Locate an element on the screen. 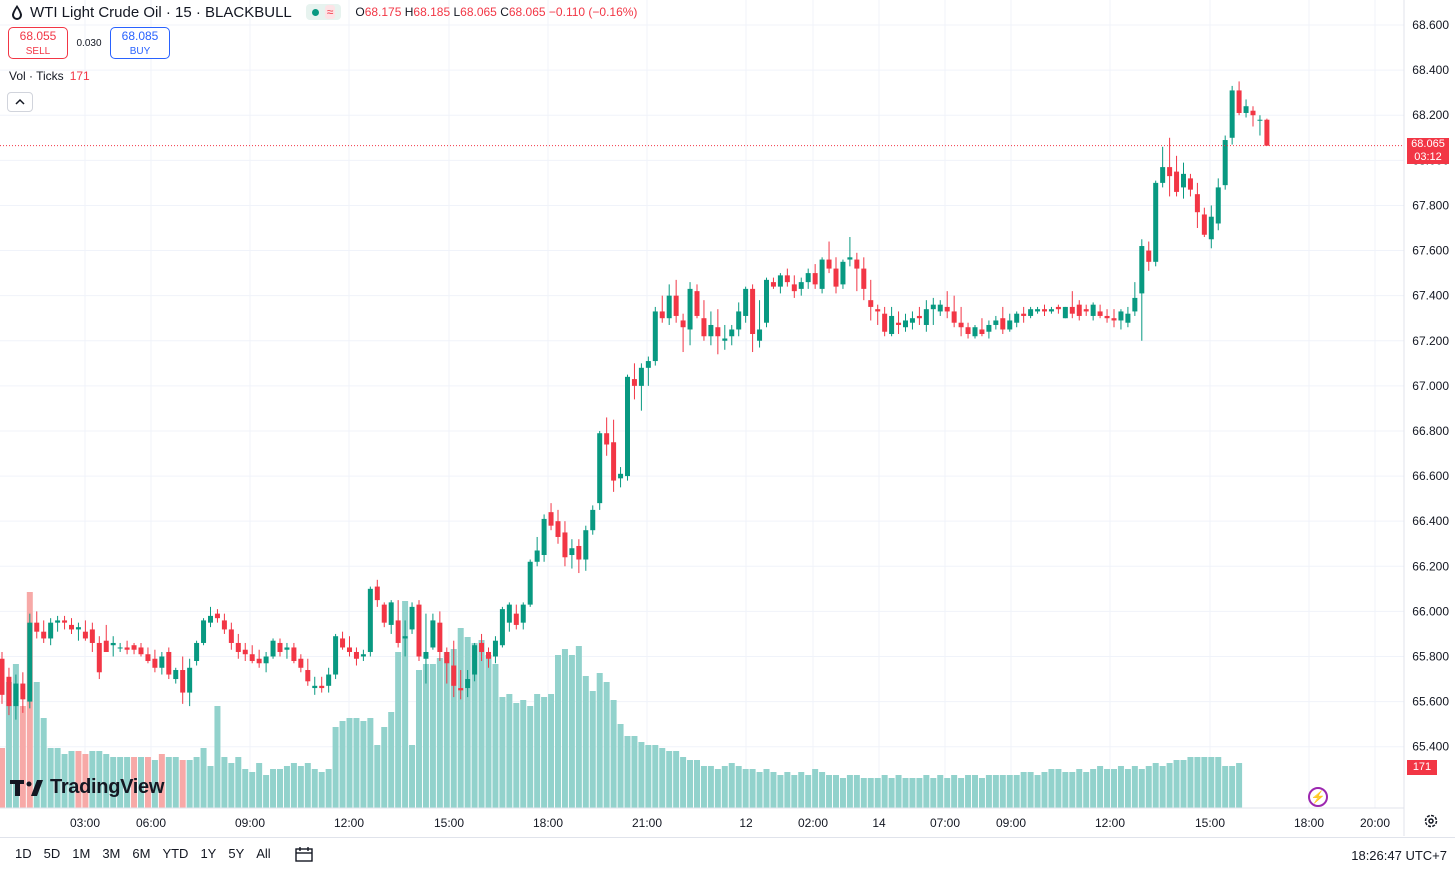 This screenshot has height=869, width=1455. price-tick-label: 68.200 is located at coordinates (1430, 115).